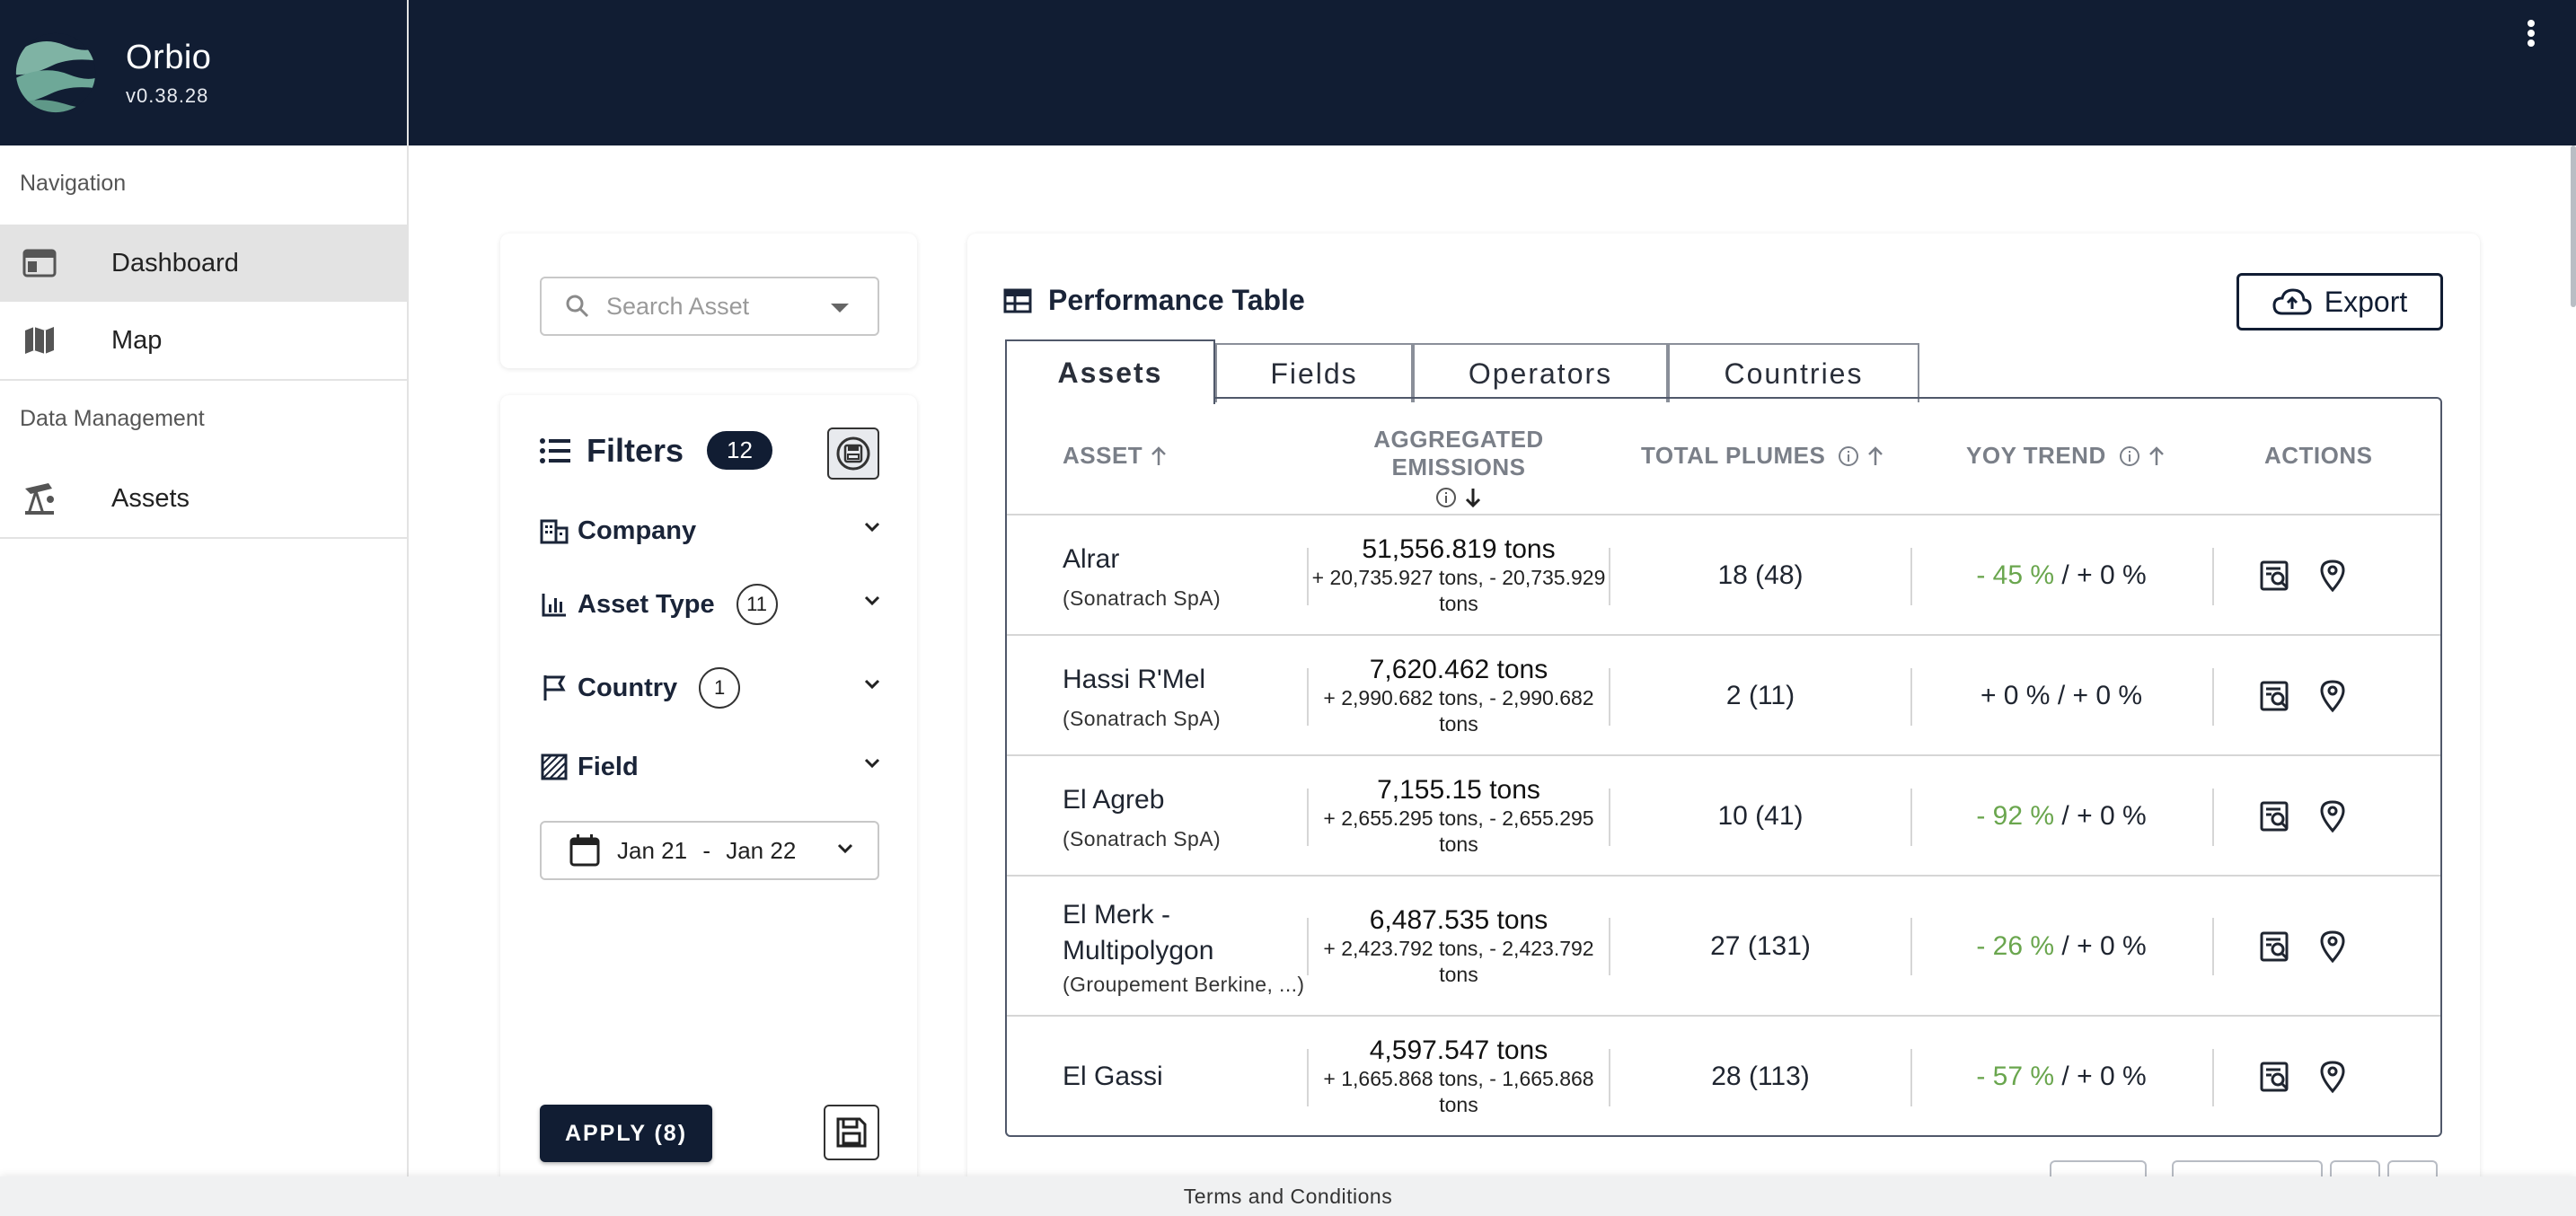  I want to click on column-header-yoy: YOY TREND, so click(2066, 456).